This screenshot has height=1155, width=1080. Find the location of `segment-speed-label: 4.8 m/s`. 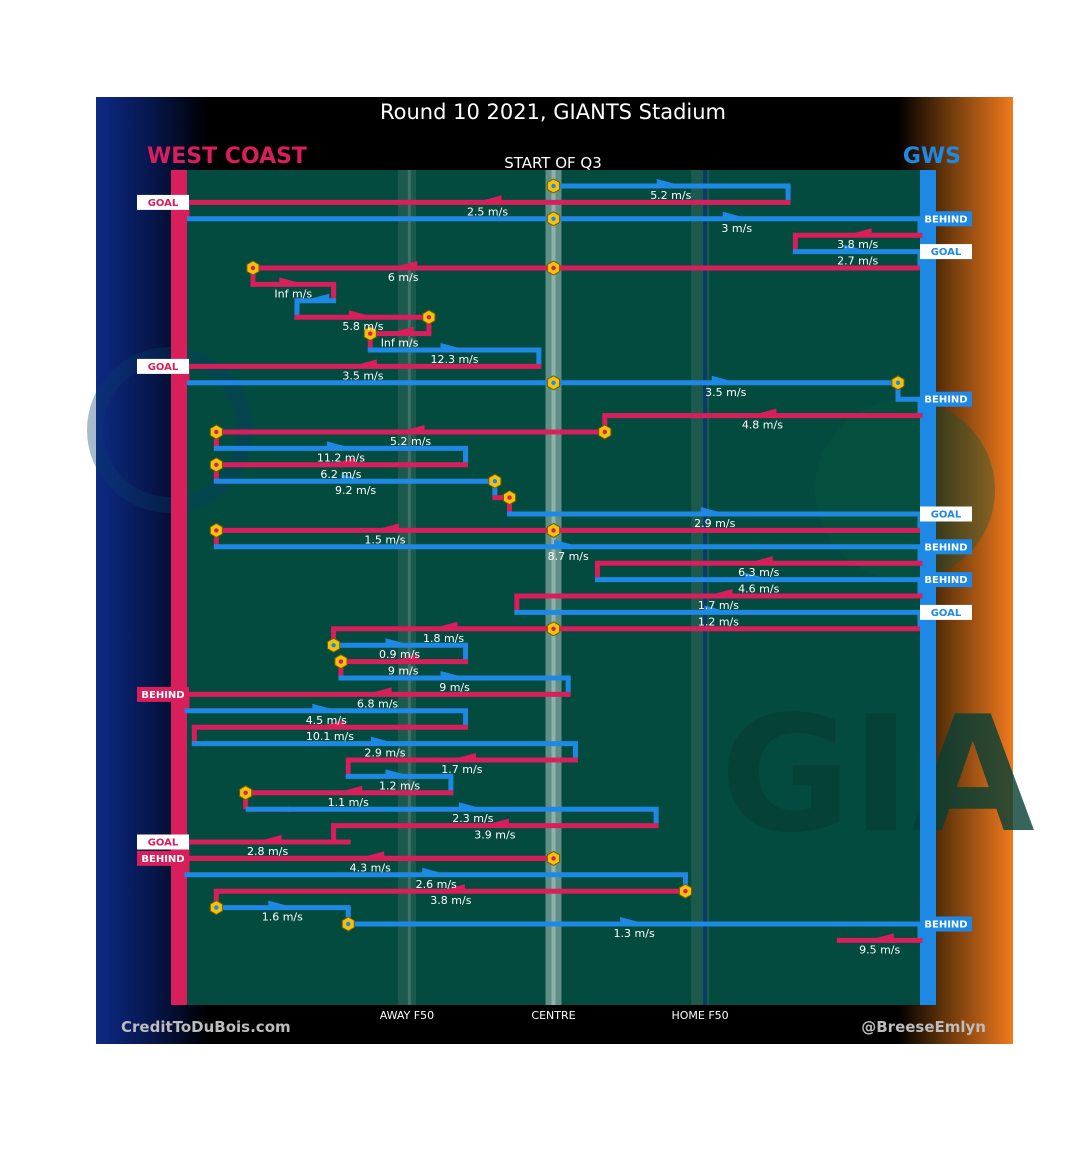

segment-speed-label: 4.8 m/s is located at coordinates (762, 425).